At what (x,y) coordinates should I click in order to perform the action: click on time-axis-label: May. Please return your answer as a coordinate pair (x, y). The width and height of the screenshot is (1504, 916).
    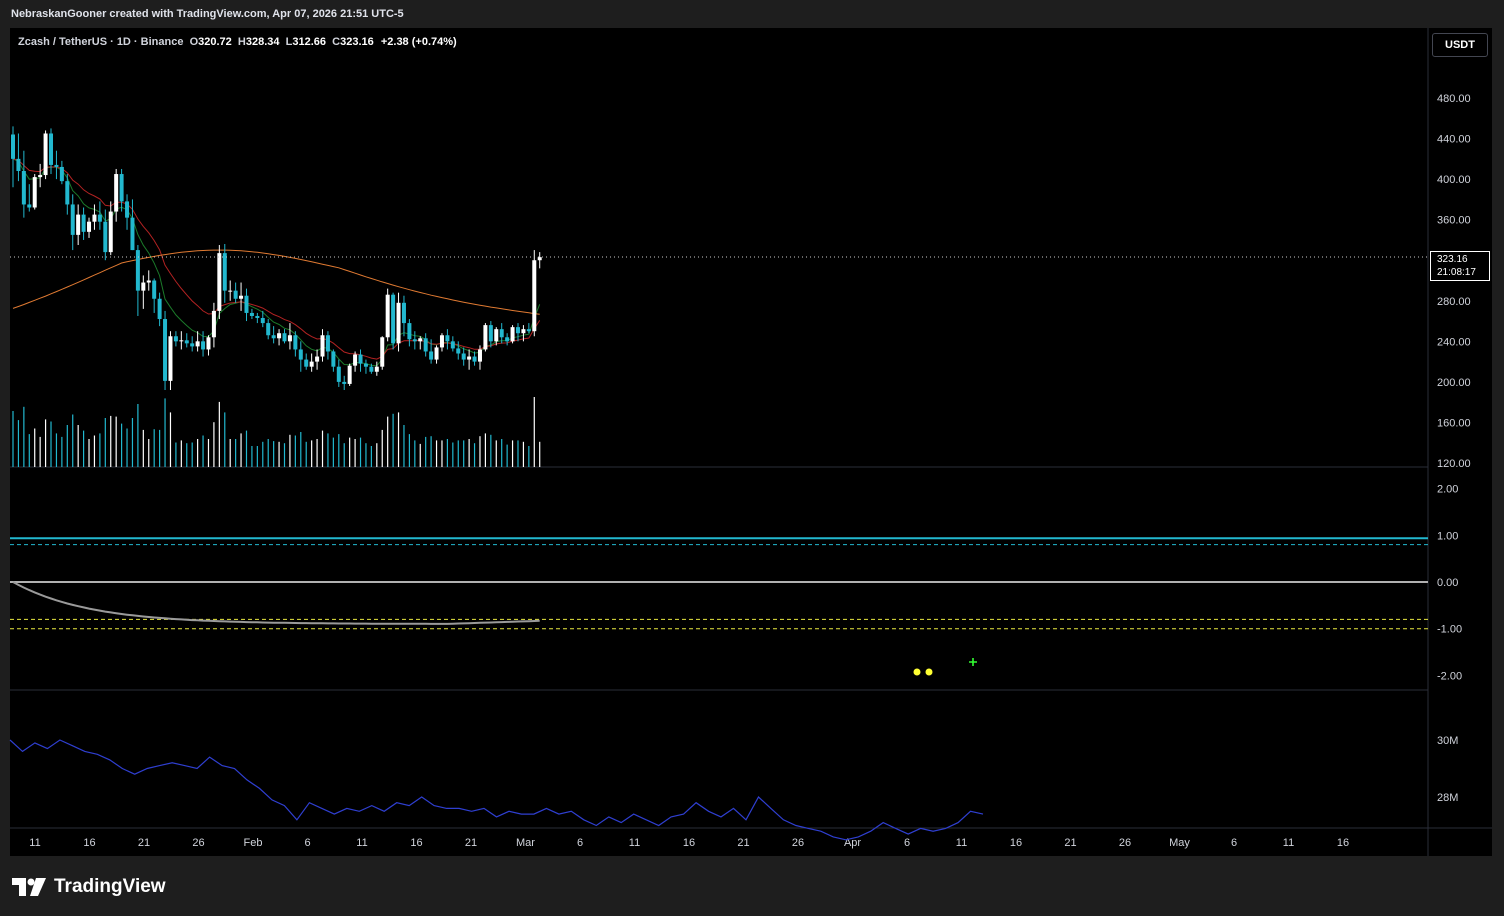
    Looking at the image, I should click on (1179, 843).